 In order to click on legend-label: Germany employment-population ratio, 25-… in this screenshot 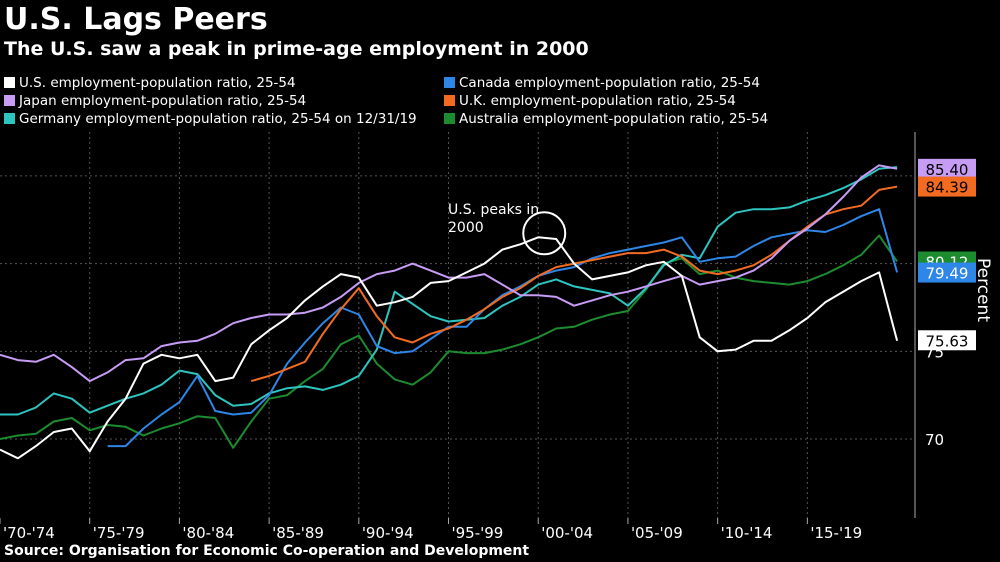, I will do `click(218, 119)`.